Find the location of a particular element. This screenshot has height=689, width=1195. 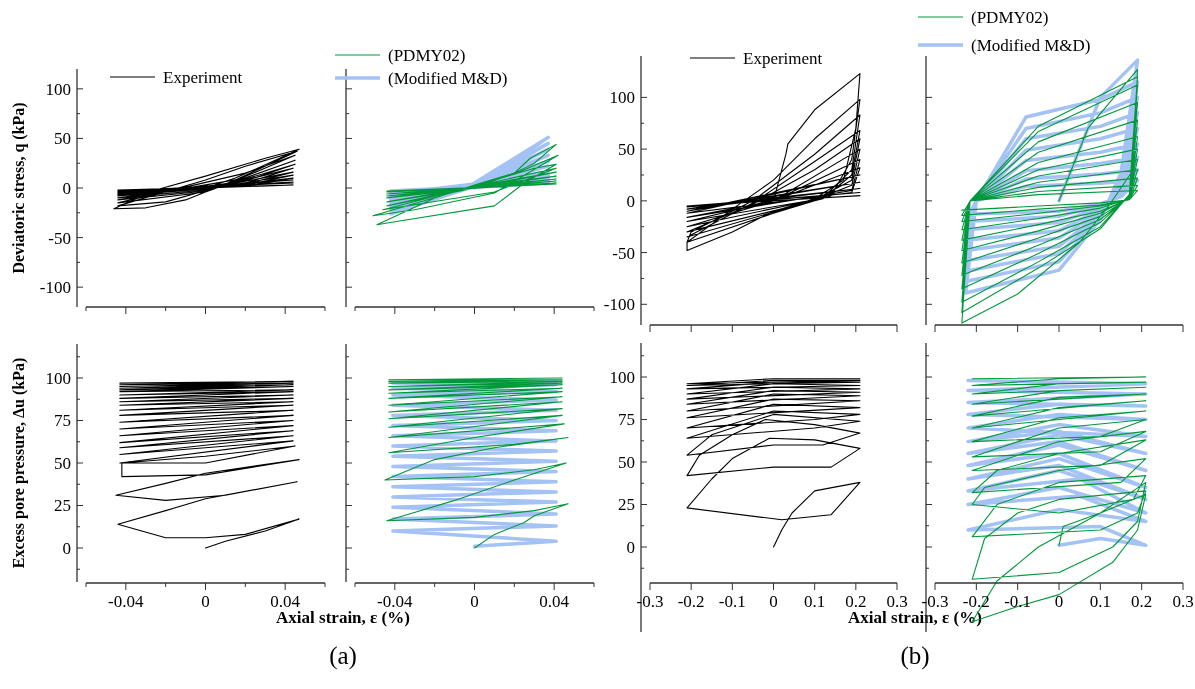

y-axis-title: Deviatoric stress, q (kPa) is located at coordinates (19, 188).